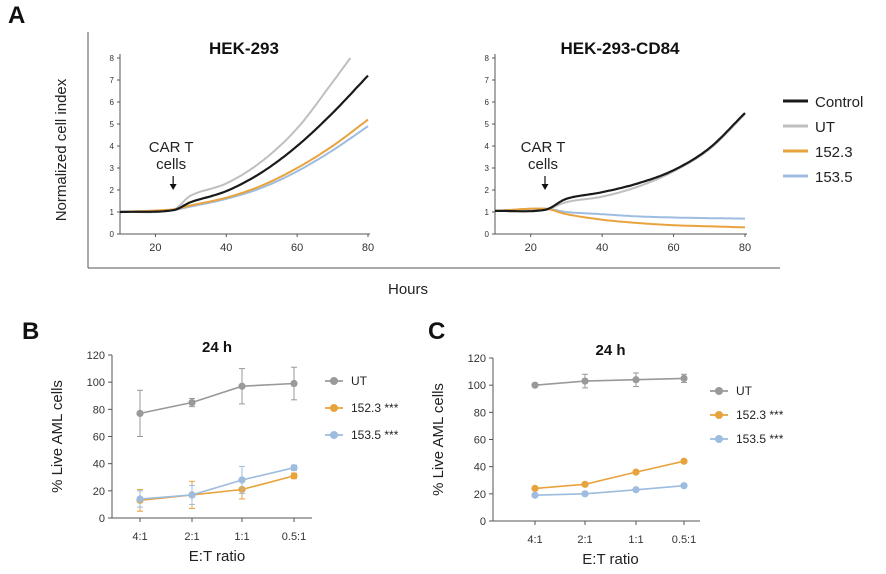  I want to click on chart-3-series-153-5-line, so click(217, 483).